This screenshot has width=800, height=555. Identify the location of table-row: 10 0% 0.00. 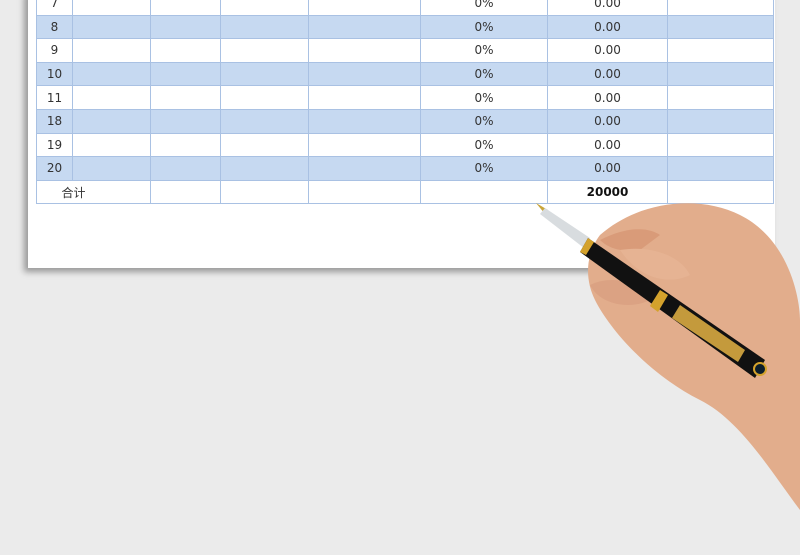
(405, 74).